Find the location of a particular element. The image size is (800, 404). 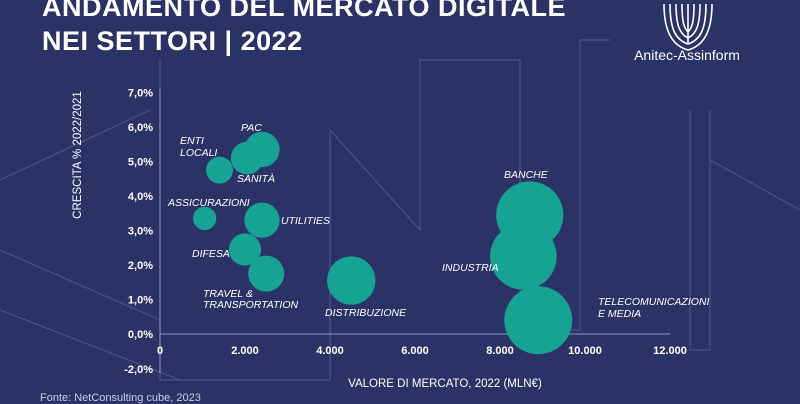

x-tick-label: 12.000 is located at coordinates (670, 351).